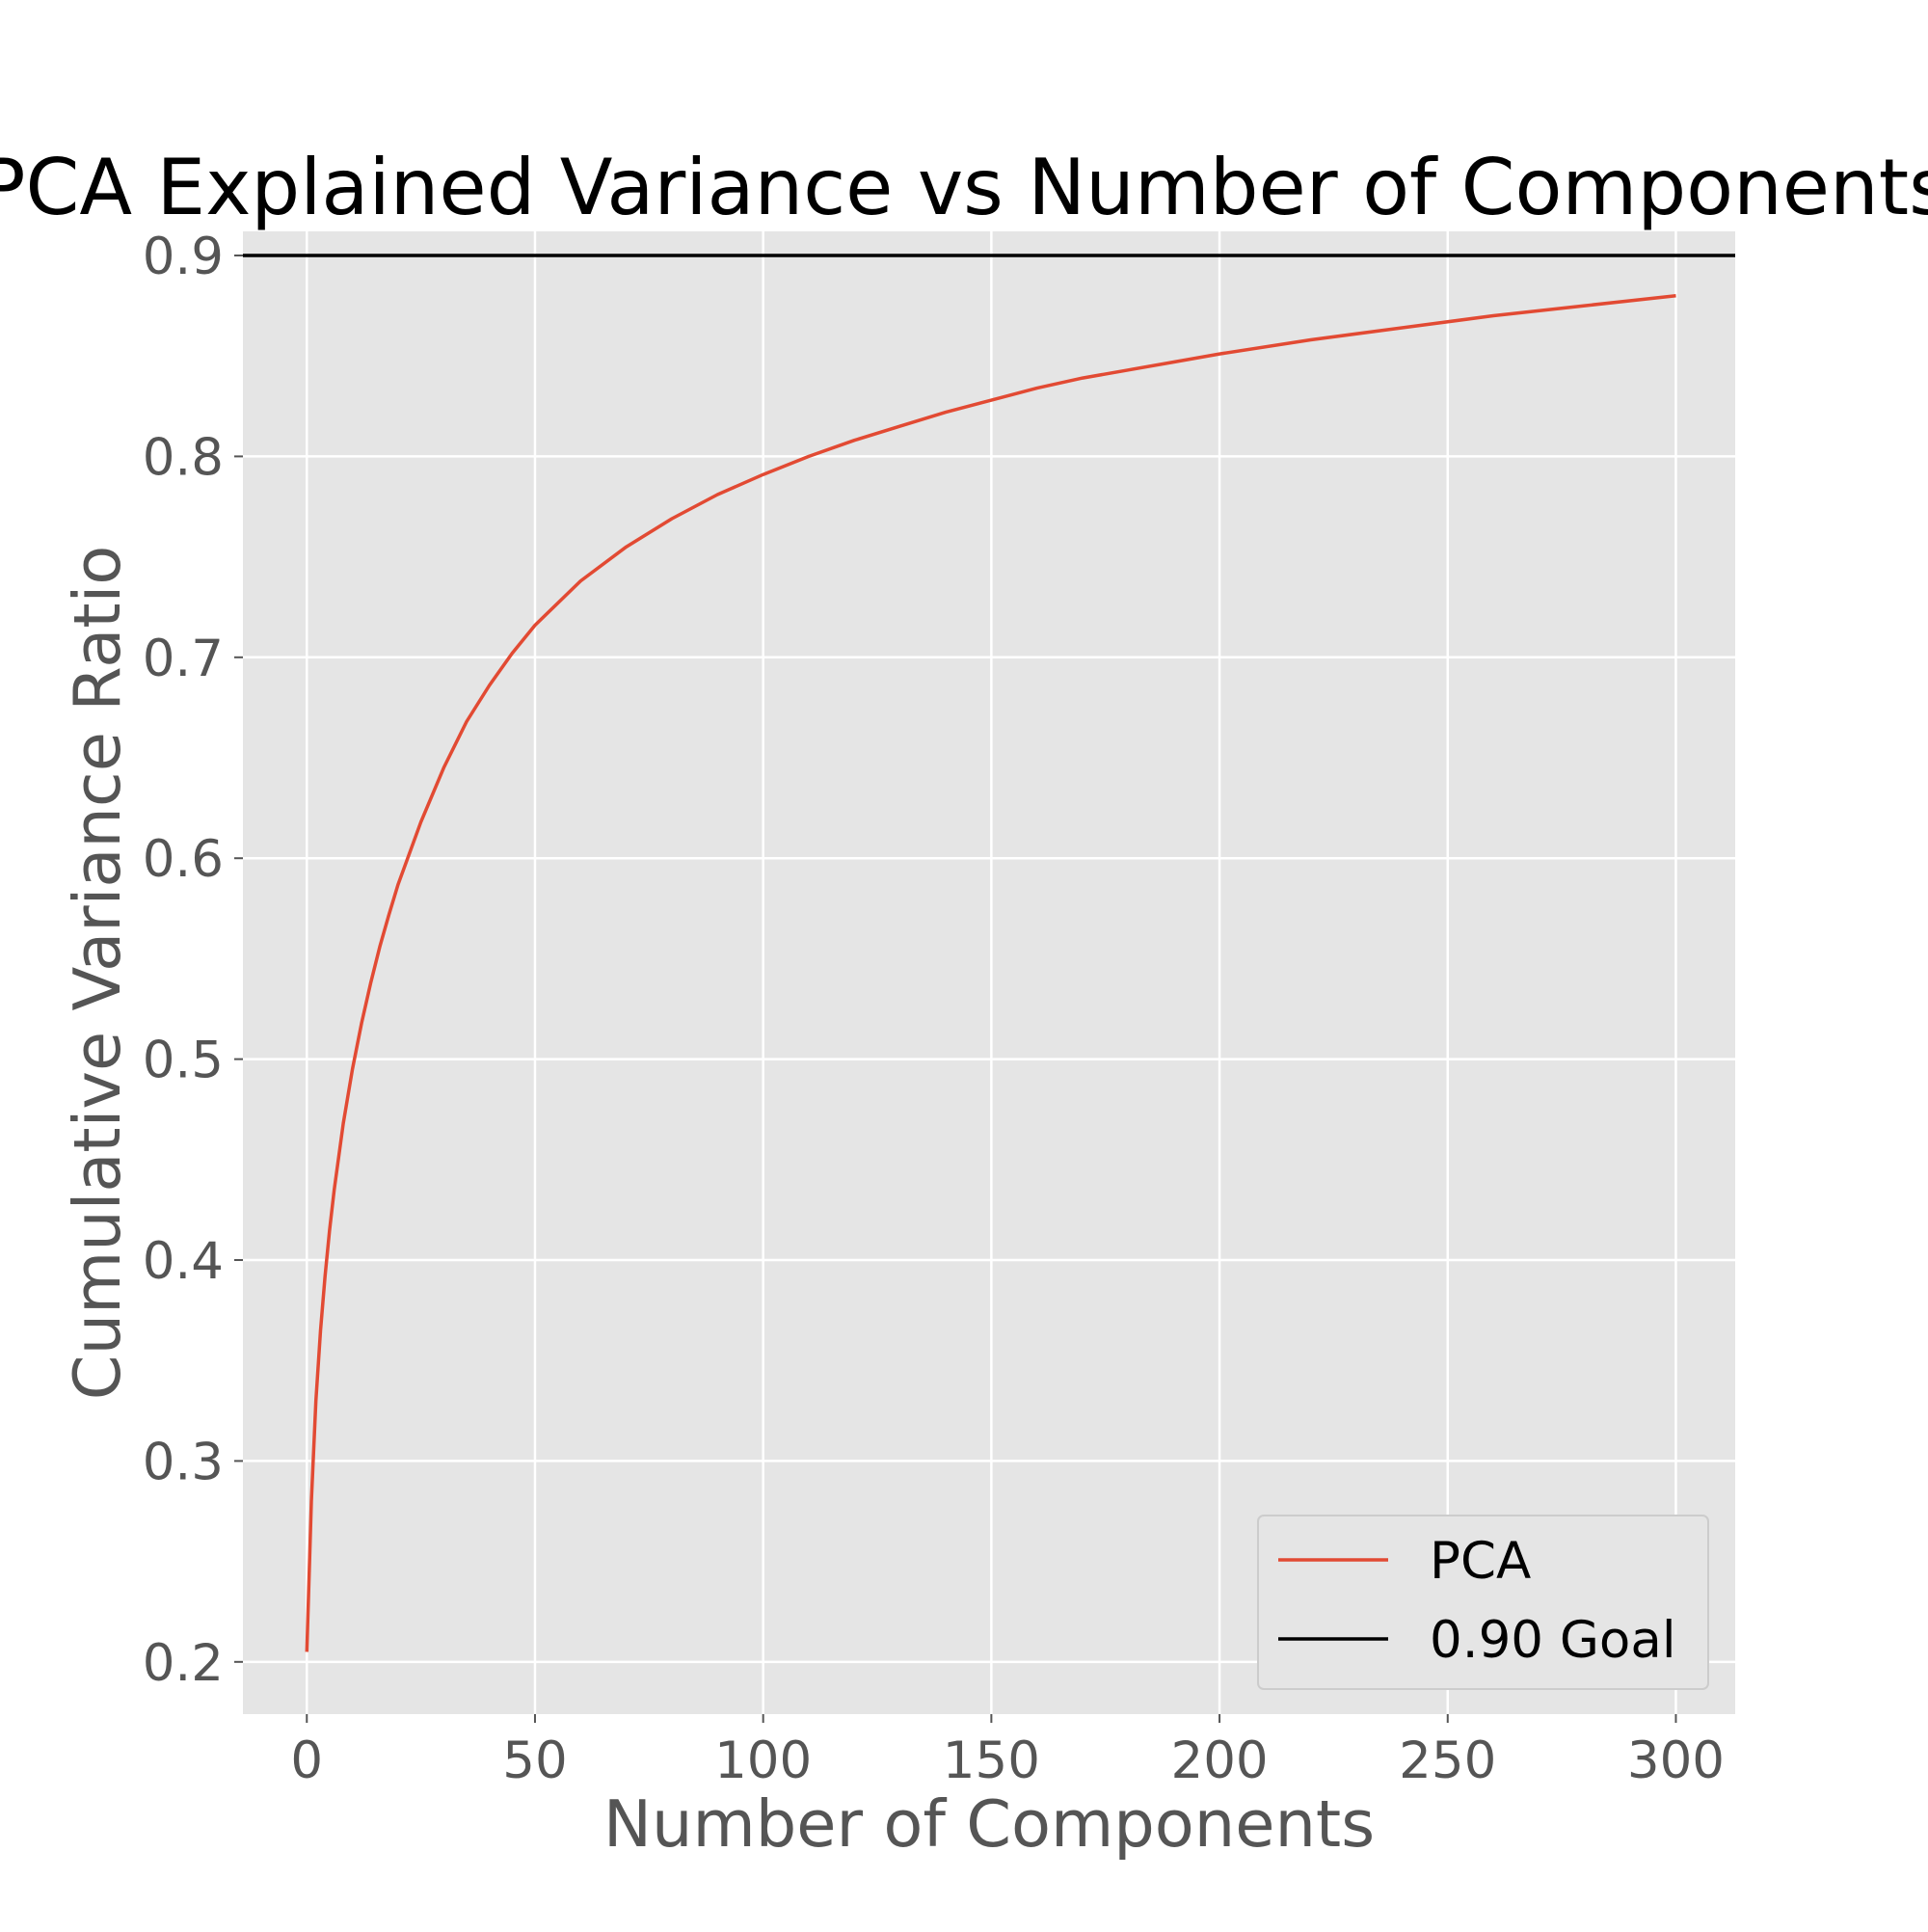 The height and width of the screenshot is (1932, 1928). What do you see at coordinates (1483, 1602) in the screenshot?
I see `legend: PCA 0.90 Goal` at bounding box center [1483, 1602].